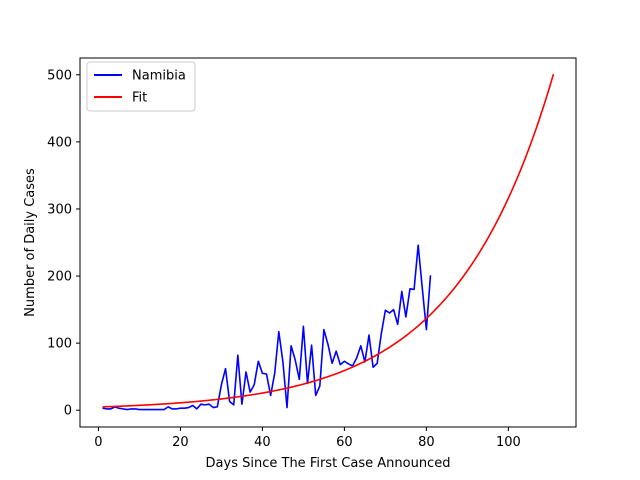 This screenshot has height=480, width=640. What do you see at coordinates (59, 209) in the screenshot?
I see `y-tick-label: 300` at bounding box center [59, 209].